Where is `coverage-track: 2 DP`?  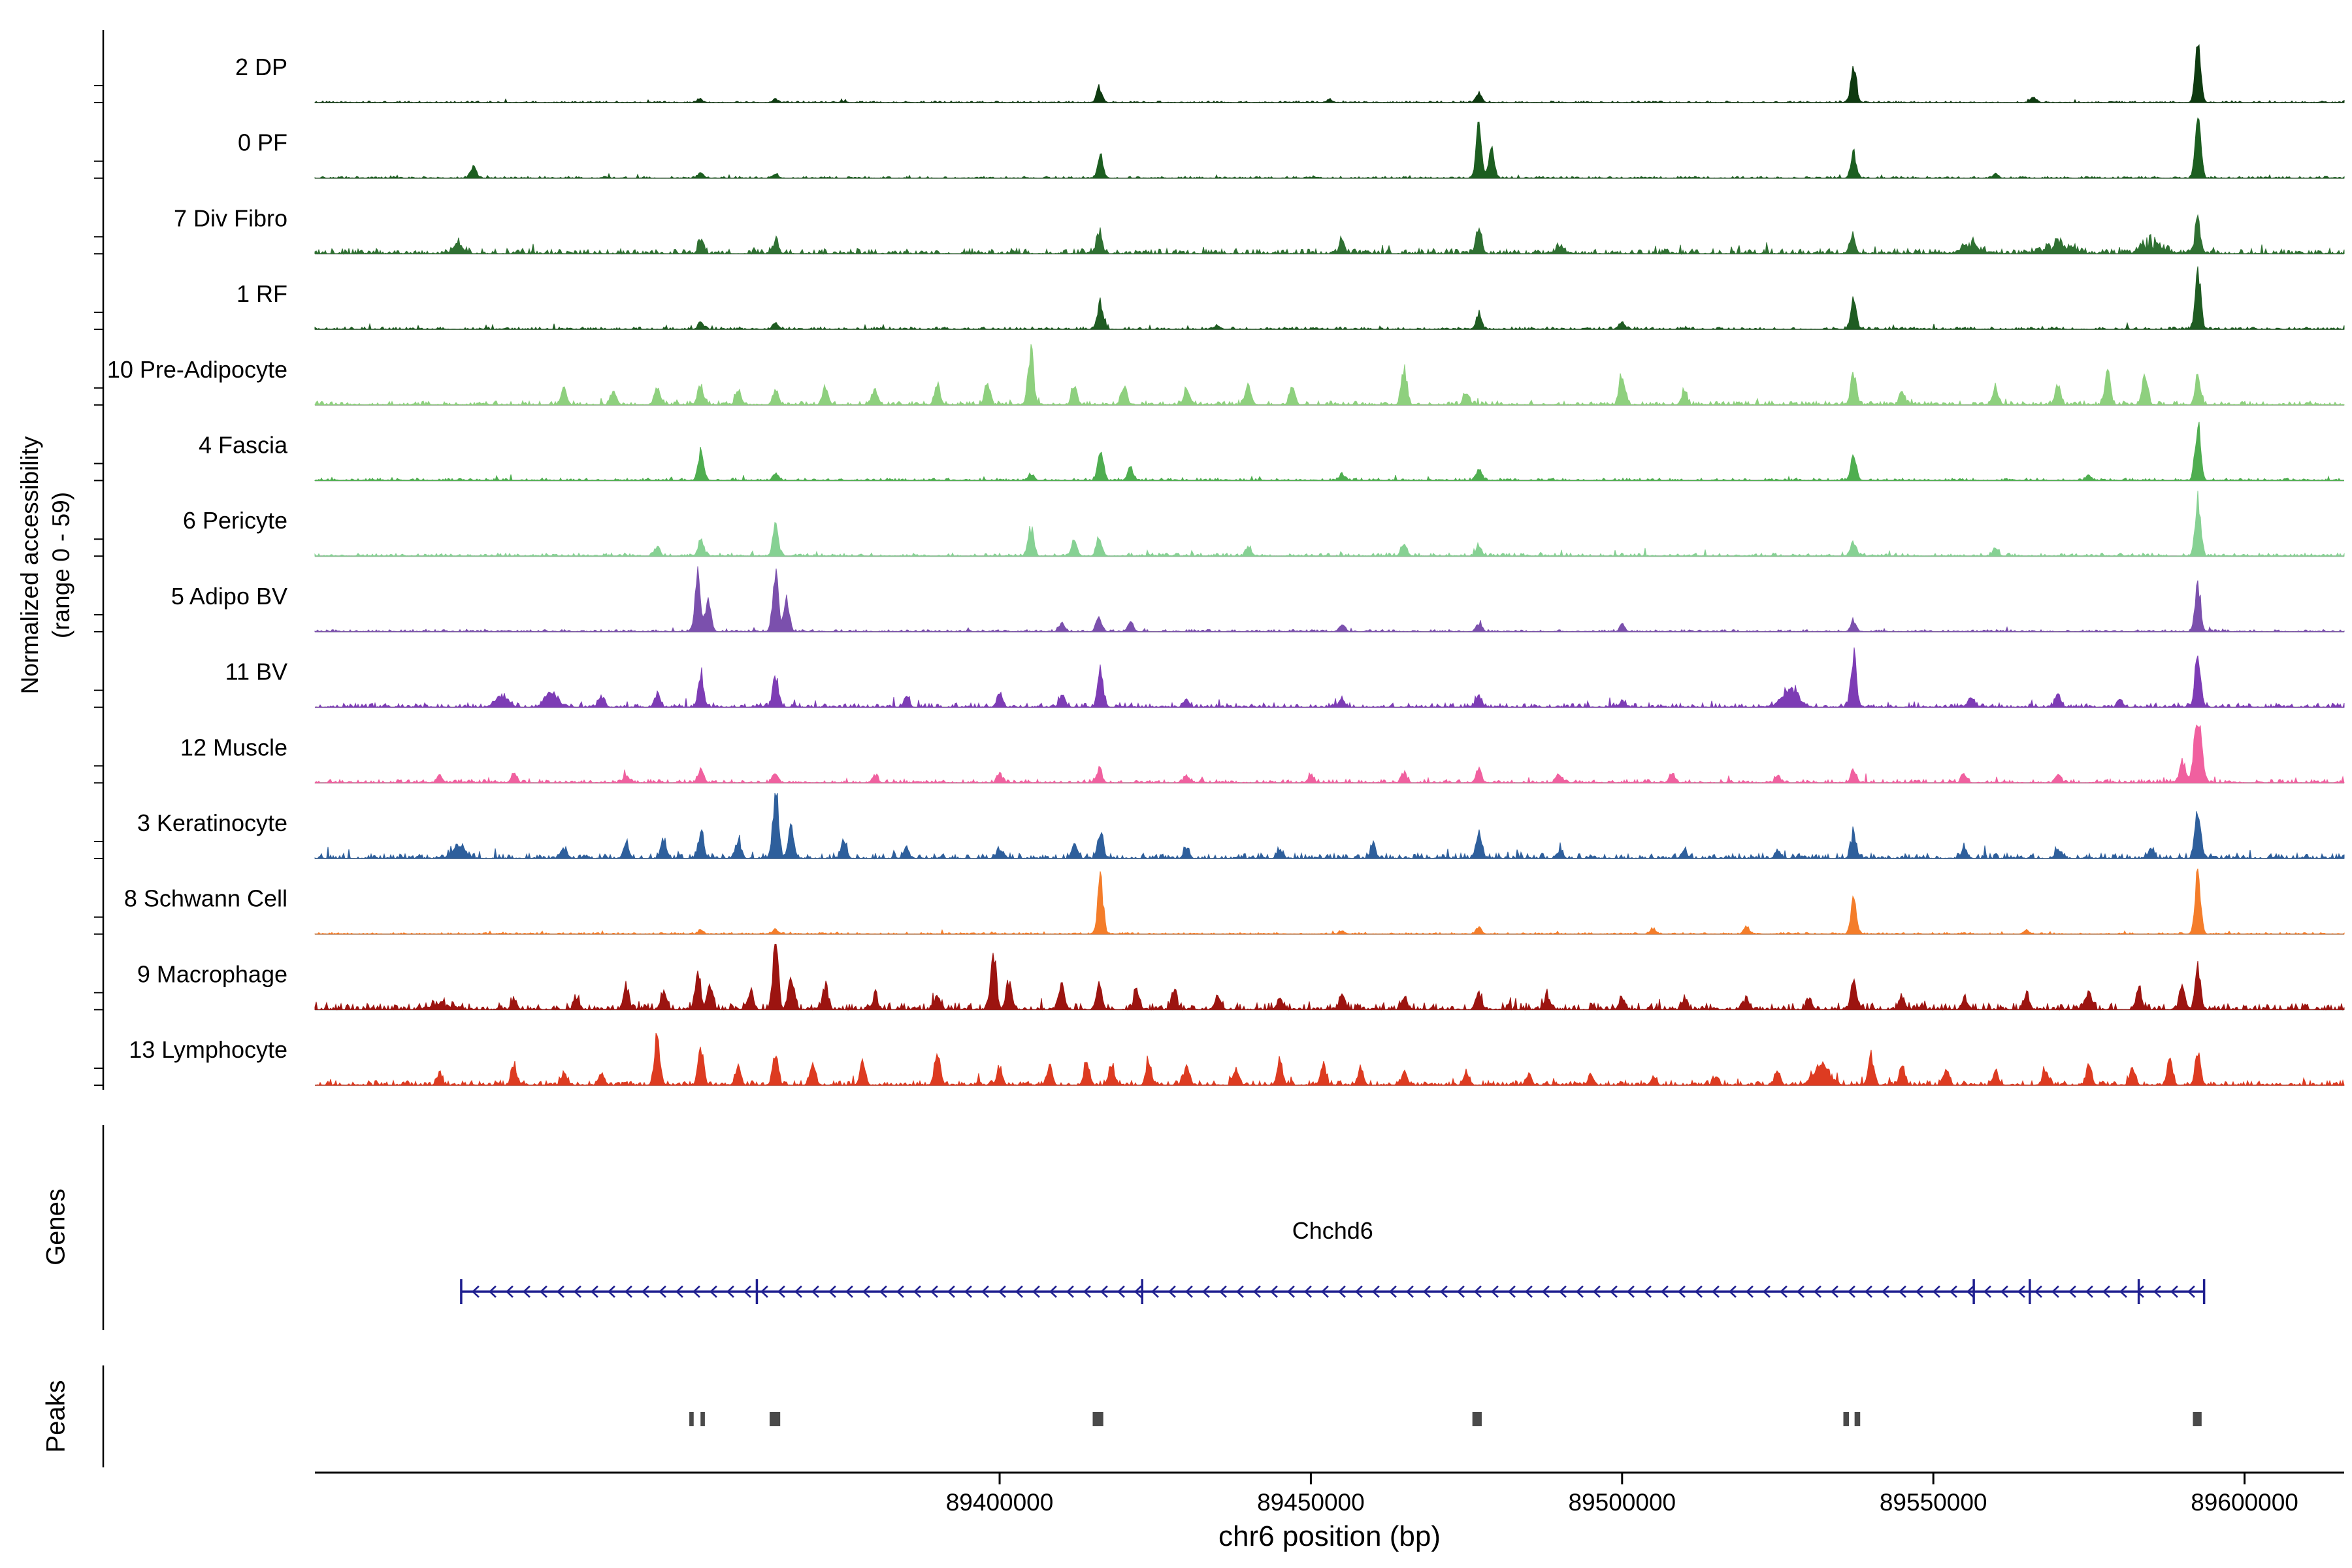 coverage-track: 2 DP is located at coordinates (1219, 73).